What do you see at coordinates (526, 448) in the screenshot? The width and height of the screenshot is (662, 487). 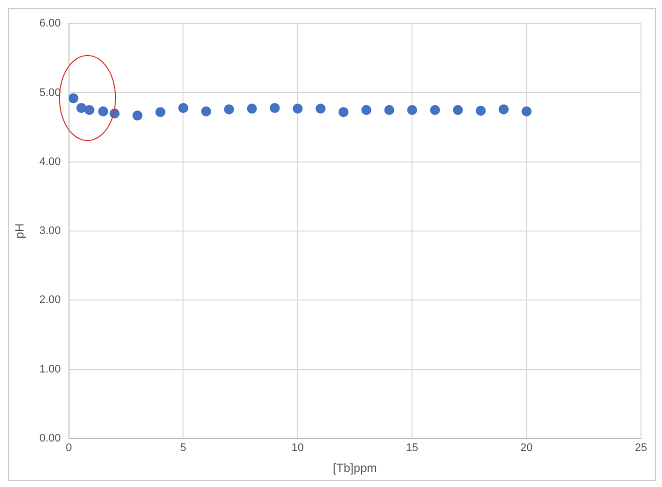 I see `x-tick-label: 20` at bounding box center [526, 448].